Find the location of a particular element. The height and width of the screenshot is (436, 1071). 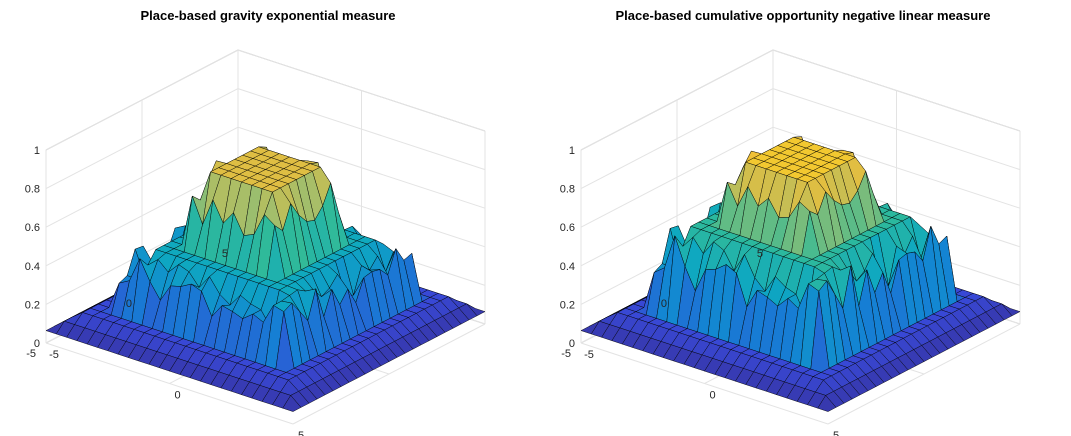

chart-title-left: Place-based gravity exponential measure is located at coordinates (268, 15).